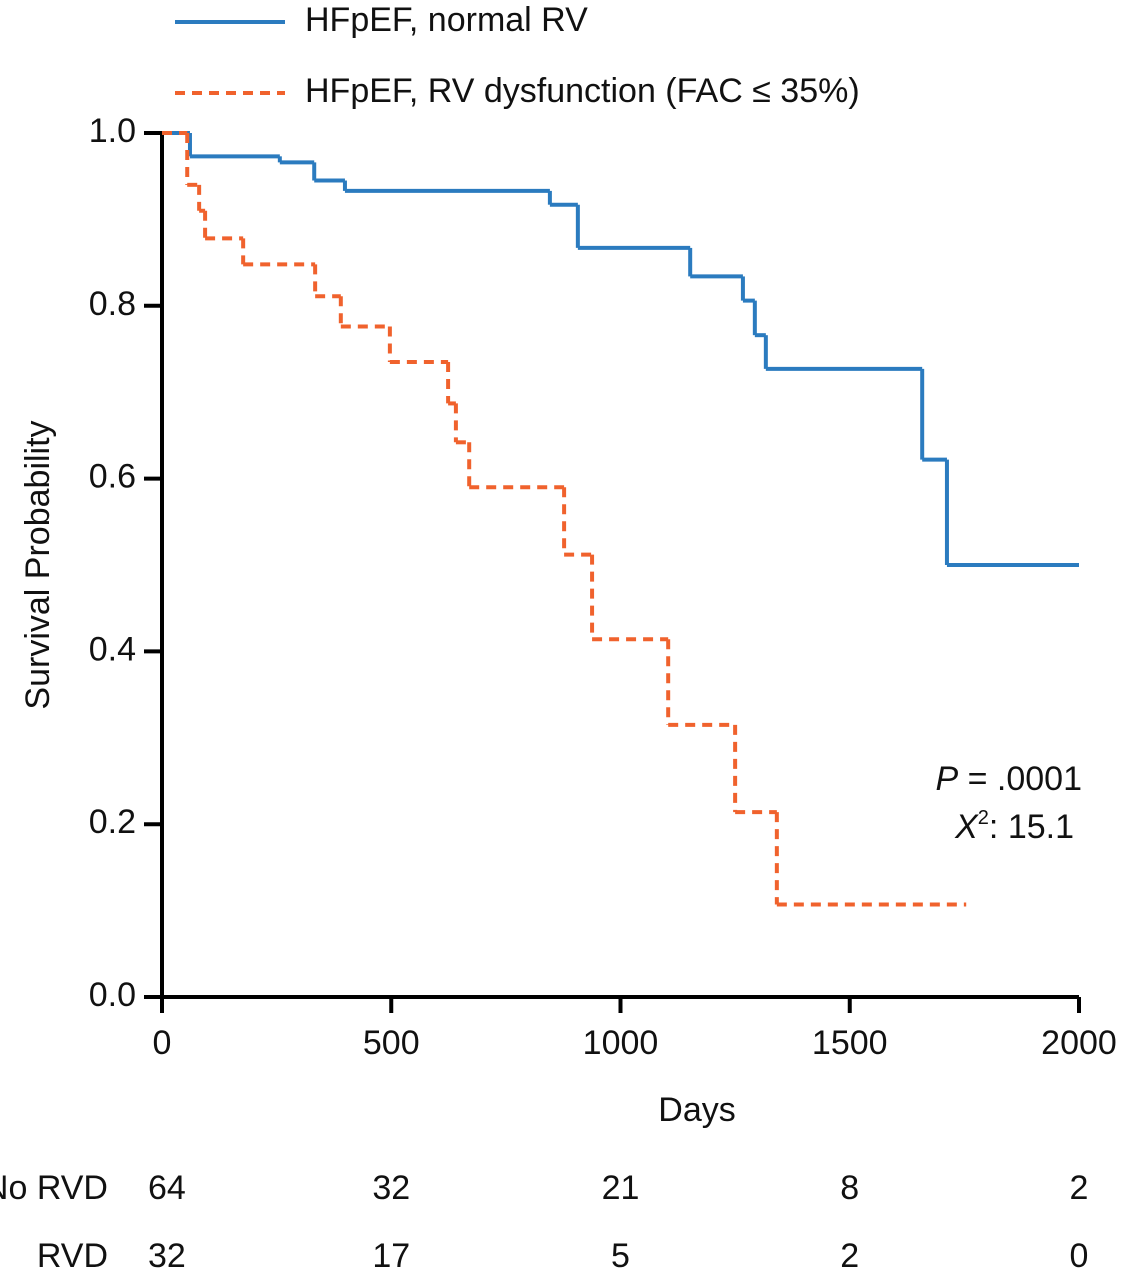 The image size is (1121, 1280). I want to click on p-symbol: P, so click(946, 779).